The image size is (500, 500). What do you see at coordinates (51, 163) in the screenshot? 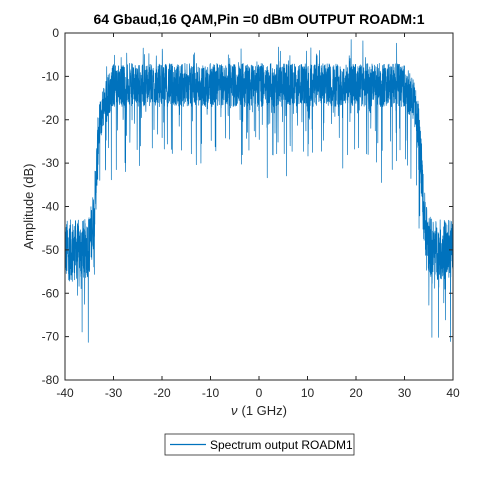
I see `y-tick-label: -30` at bounding box center [51, 163].